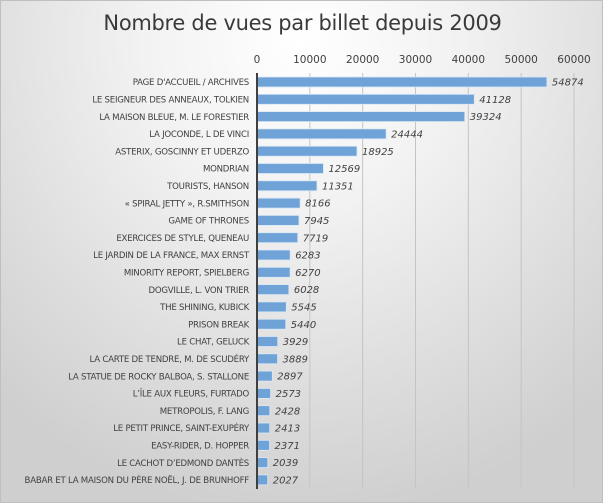 Image resolution: width=603 pixels, height=503 pixels. What do you see at coordinates (316, 221) in the screenshot?
I see `data-label: 7945` at bounding box center [316, 221].